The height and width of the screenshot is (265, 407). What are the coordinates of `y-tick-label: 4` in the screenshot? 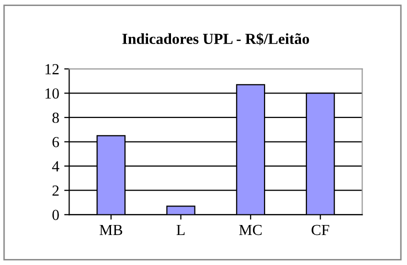 It's located at (56, 166).